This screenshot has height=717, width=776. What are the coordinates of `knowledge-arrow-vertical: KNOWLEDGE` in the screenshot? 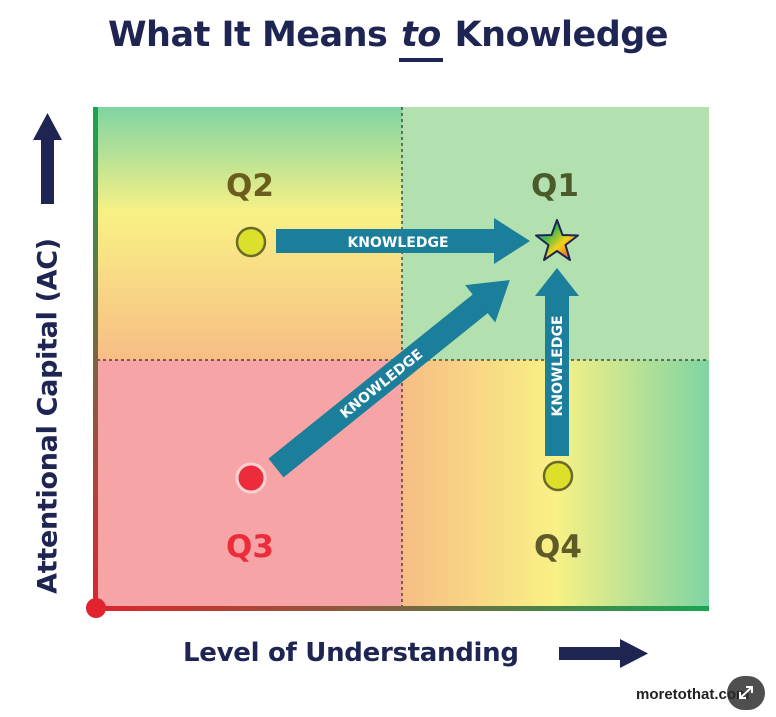 It's located at (557, 362).